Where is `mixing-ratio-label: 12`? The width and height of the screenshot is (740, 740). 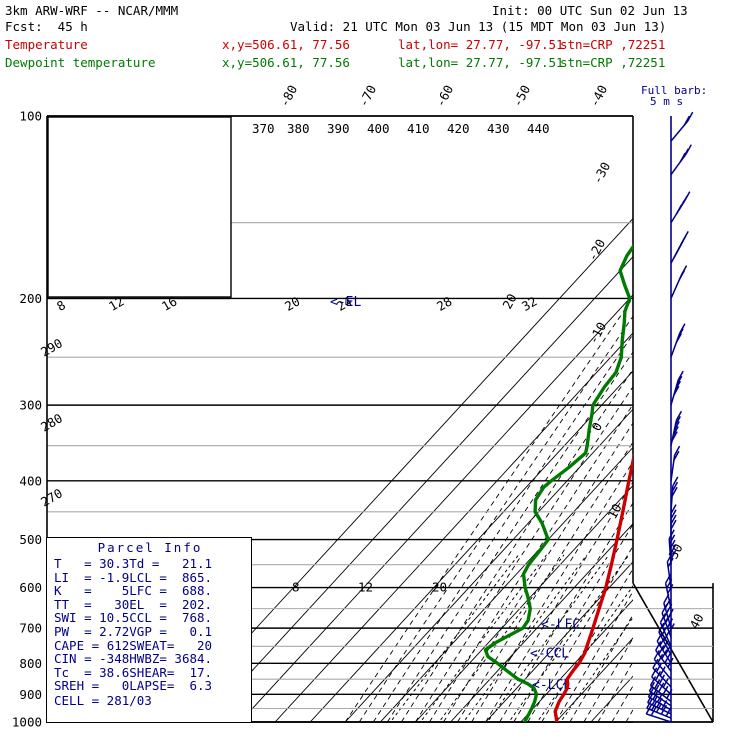 mixing-ratio-label: 12 is located at coordinates (365, 587).